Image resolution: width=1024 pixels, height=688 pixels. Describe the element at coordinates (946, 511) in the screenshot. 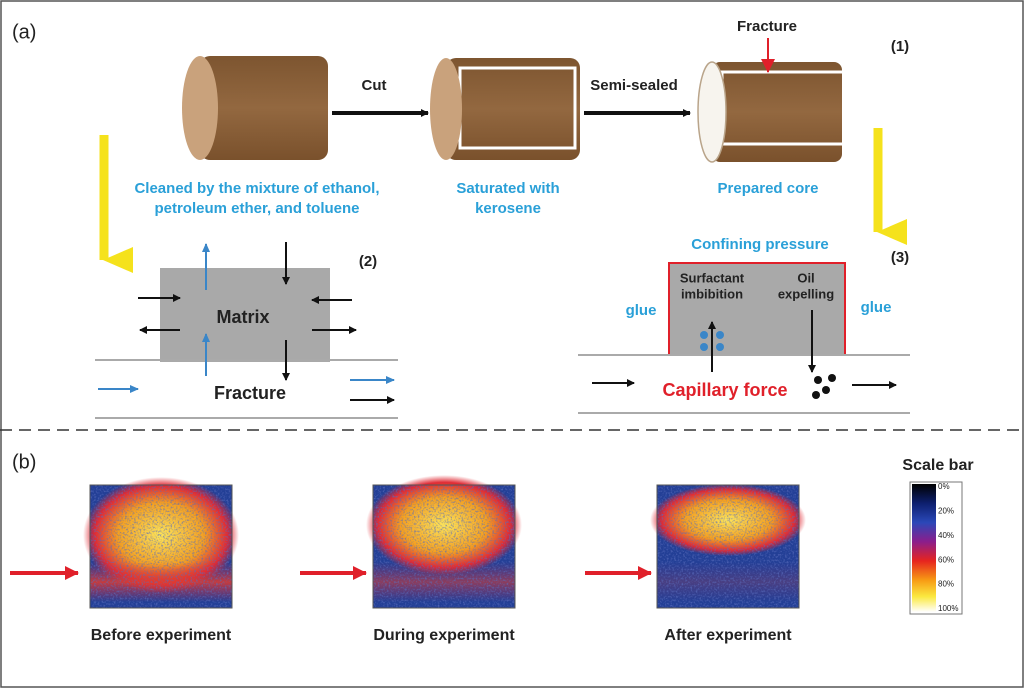

I see `scale-tick-label: 20%` at that location.